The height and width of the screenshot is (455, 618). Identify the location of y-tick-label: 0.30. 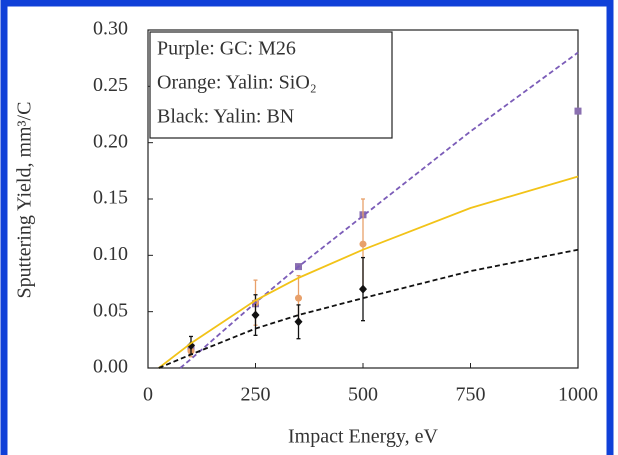
(110, 29).